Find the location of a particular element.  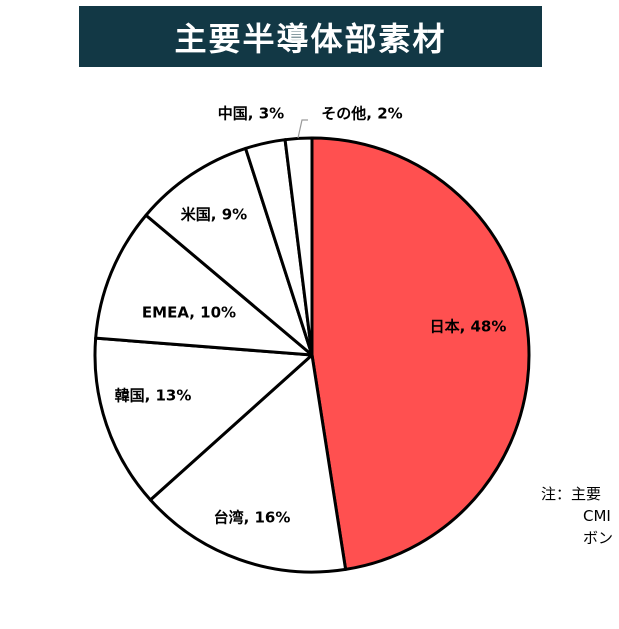

pie-label-EMEA: EMEA, 10% is located at coordinates (189, 313).